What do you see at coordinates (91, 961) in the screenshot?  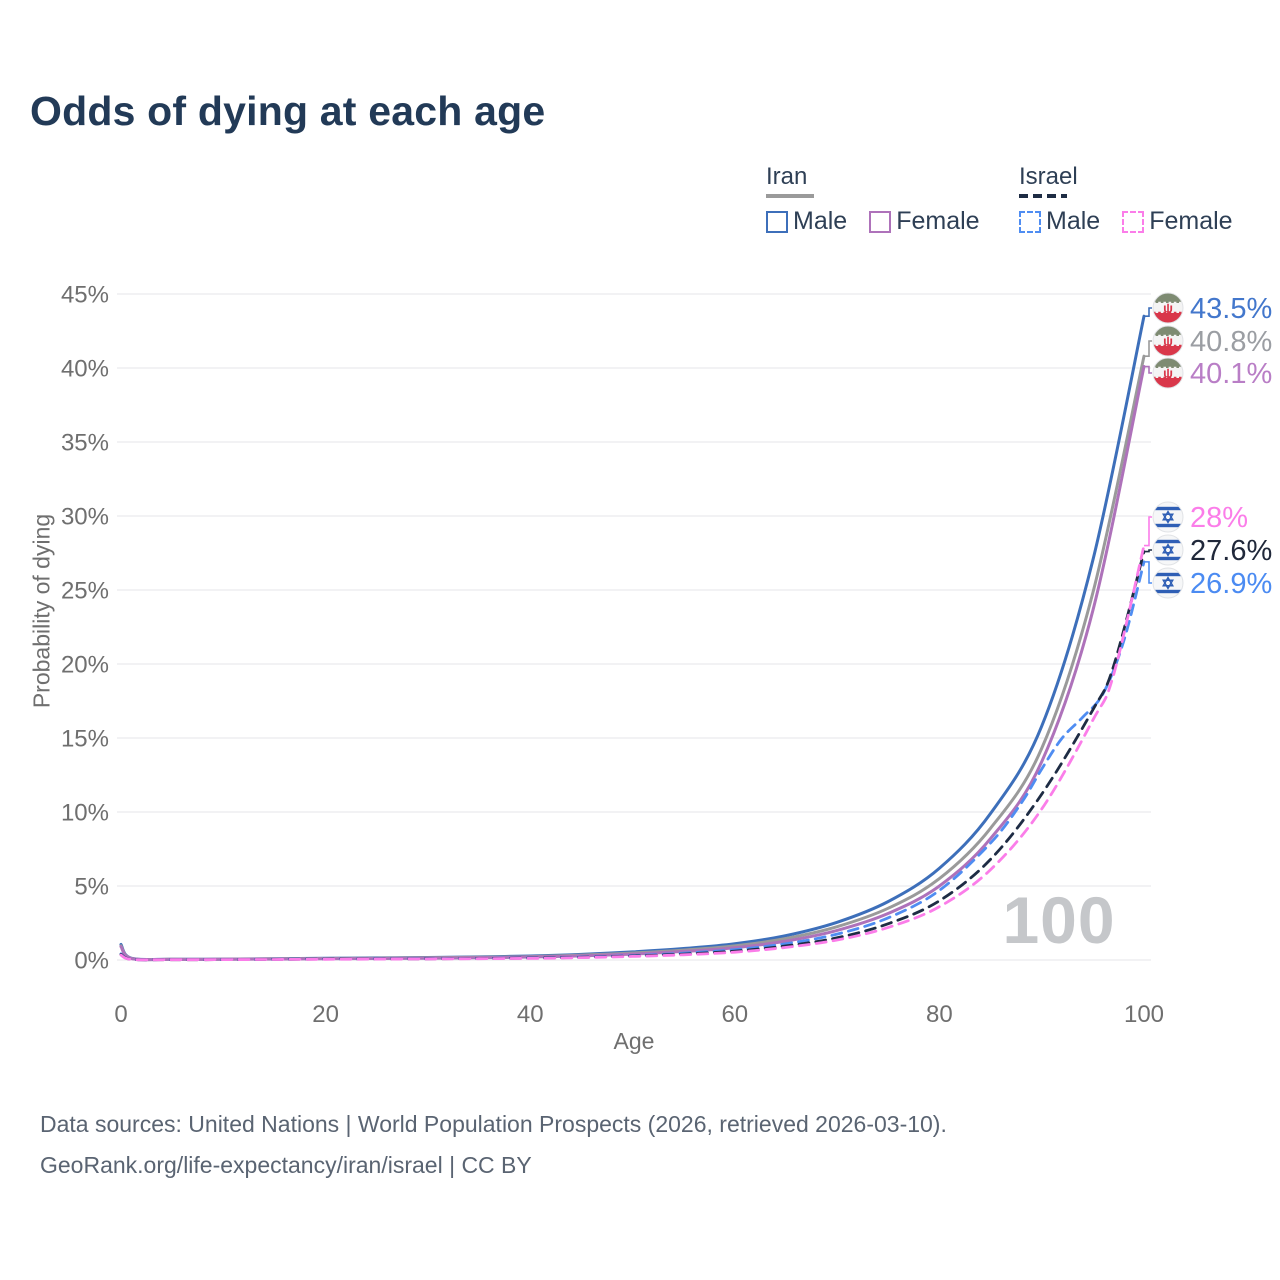 I see `y-tick-label: 0%` at bounding box center [91, 961].